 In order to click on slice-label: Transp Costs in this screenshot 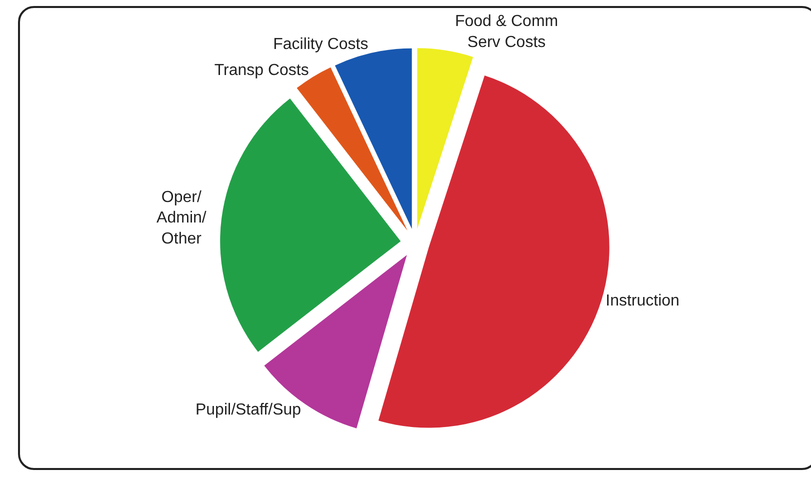, I will do `click(261, 71)`.